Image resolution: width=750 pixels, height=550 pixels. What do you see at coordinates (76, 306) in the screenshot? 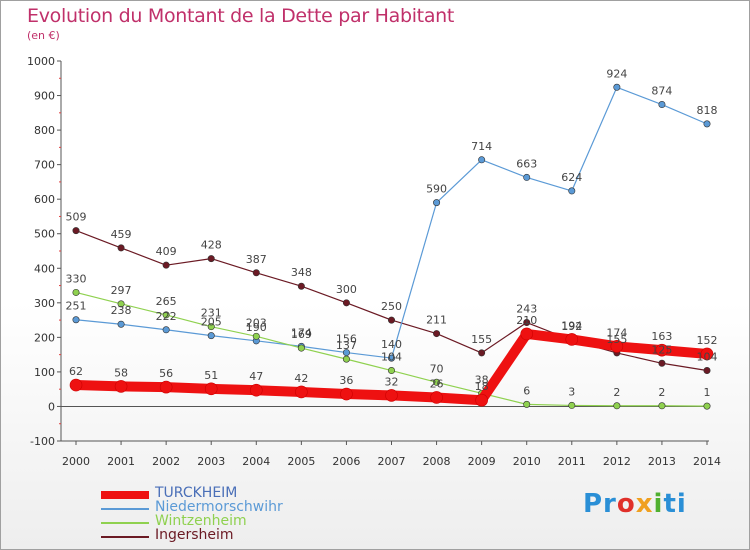
I see `data-label: 251` at bounding box center [76, 306].